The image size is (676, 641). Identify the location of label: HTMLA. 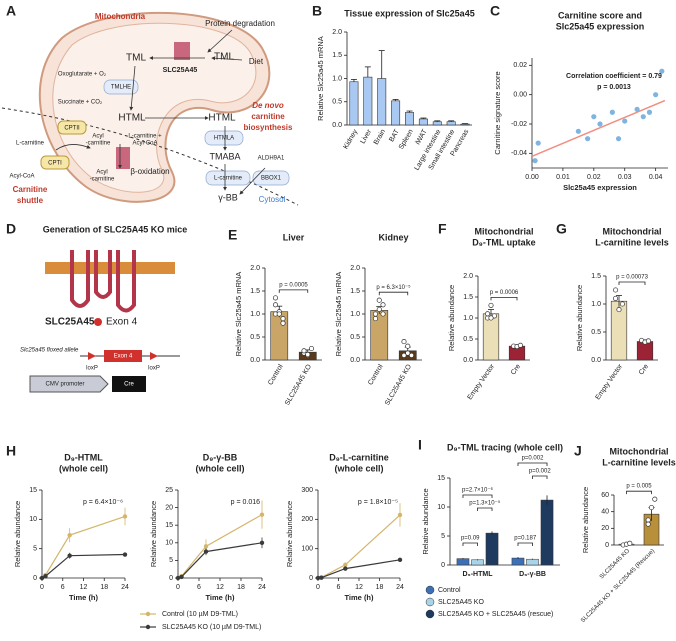
(224, 139).